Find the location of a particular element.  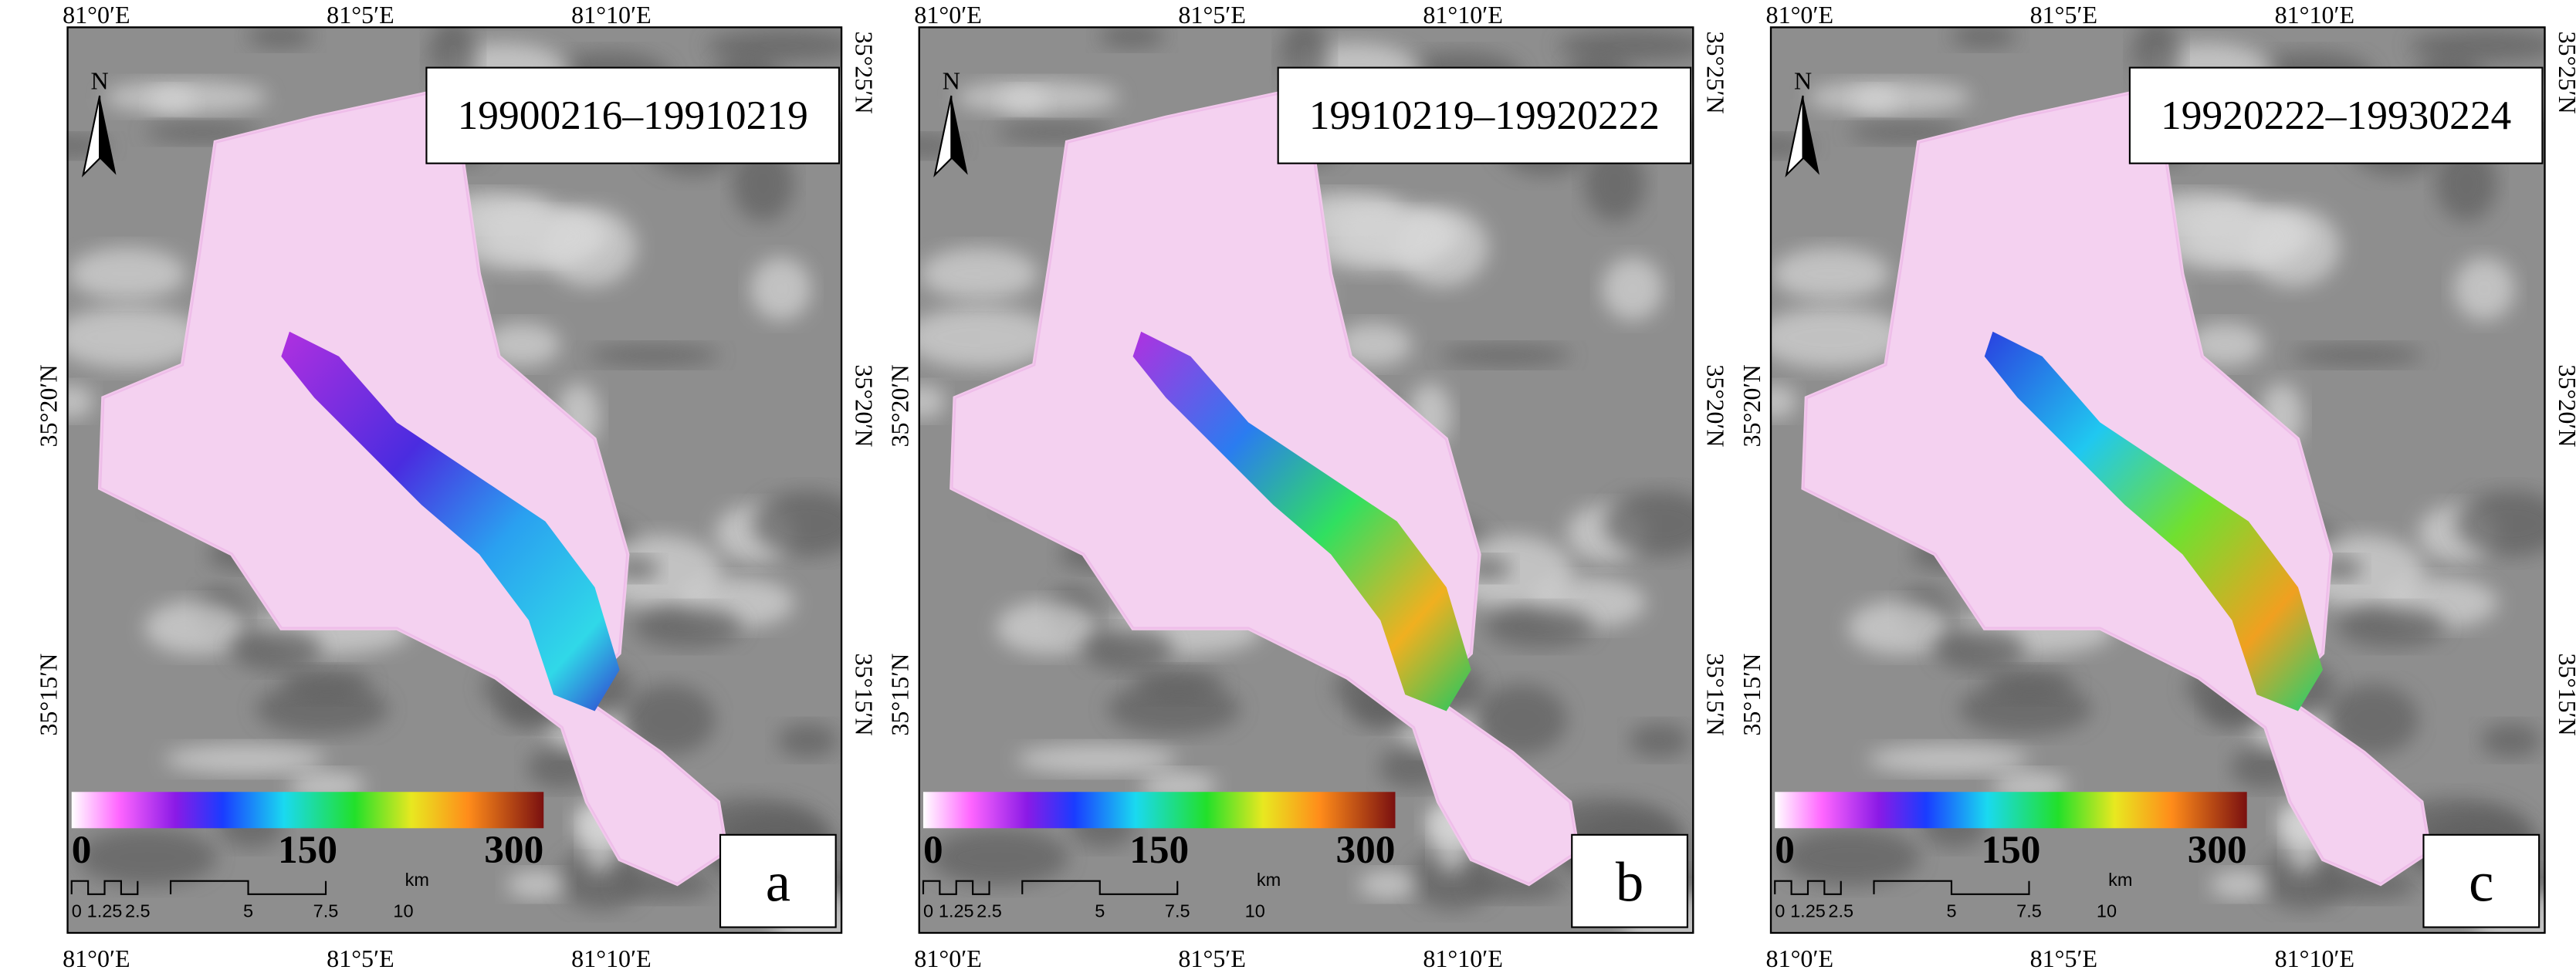

letter-box is located at coordinates (778, 880).